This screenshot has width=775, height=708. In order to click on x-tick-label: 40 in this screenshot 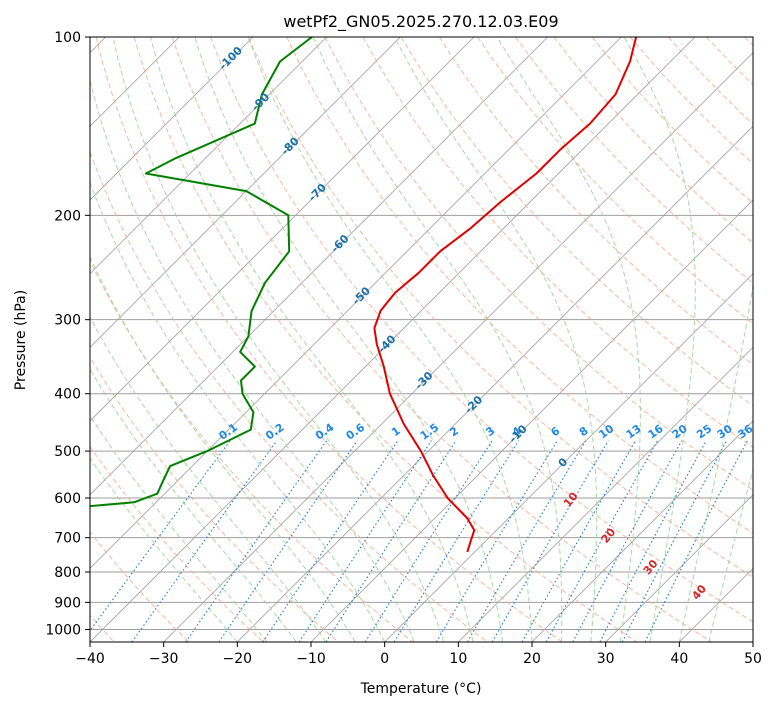, I will do `click(679, 659)`.